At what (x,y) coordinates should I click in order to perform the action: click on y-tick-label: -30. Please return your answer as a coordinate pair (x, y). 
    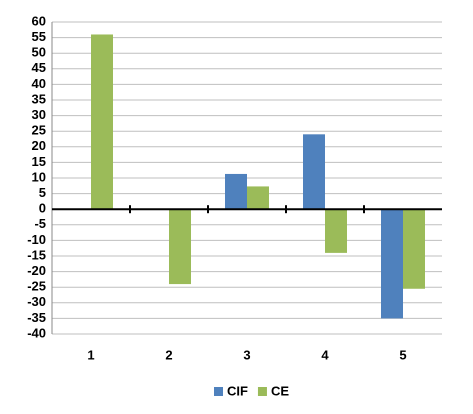
    Looking at the image, I should click on (36, 301).